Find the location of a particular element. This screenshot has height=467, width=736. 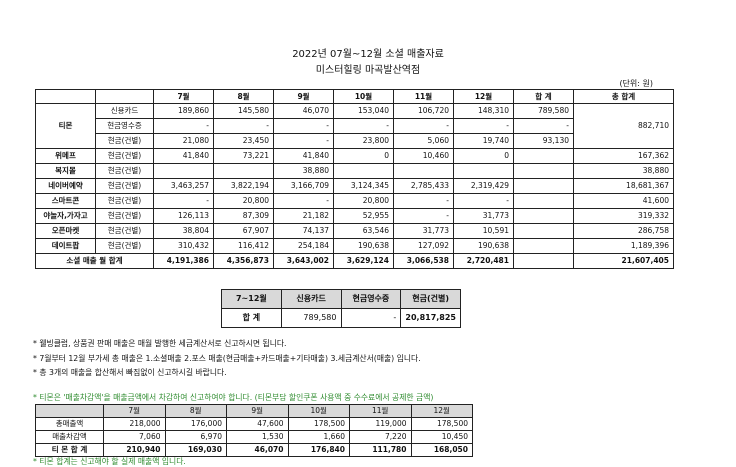

value-cell: 21,080 is located at coordinates (183, 141).